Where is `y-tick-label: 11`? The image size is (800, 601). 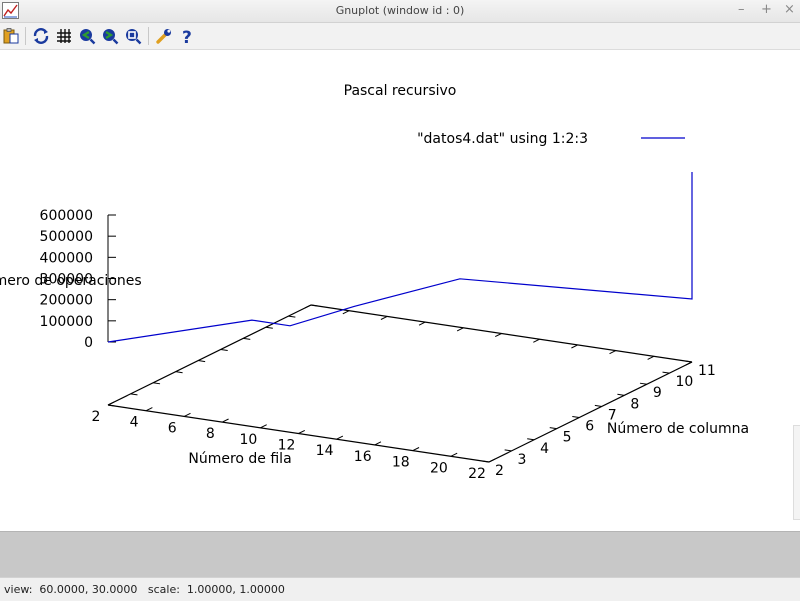 y-tick-label: 11 is located at coordinates (707, 371).